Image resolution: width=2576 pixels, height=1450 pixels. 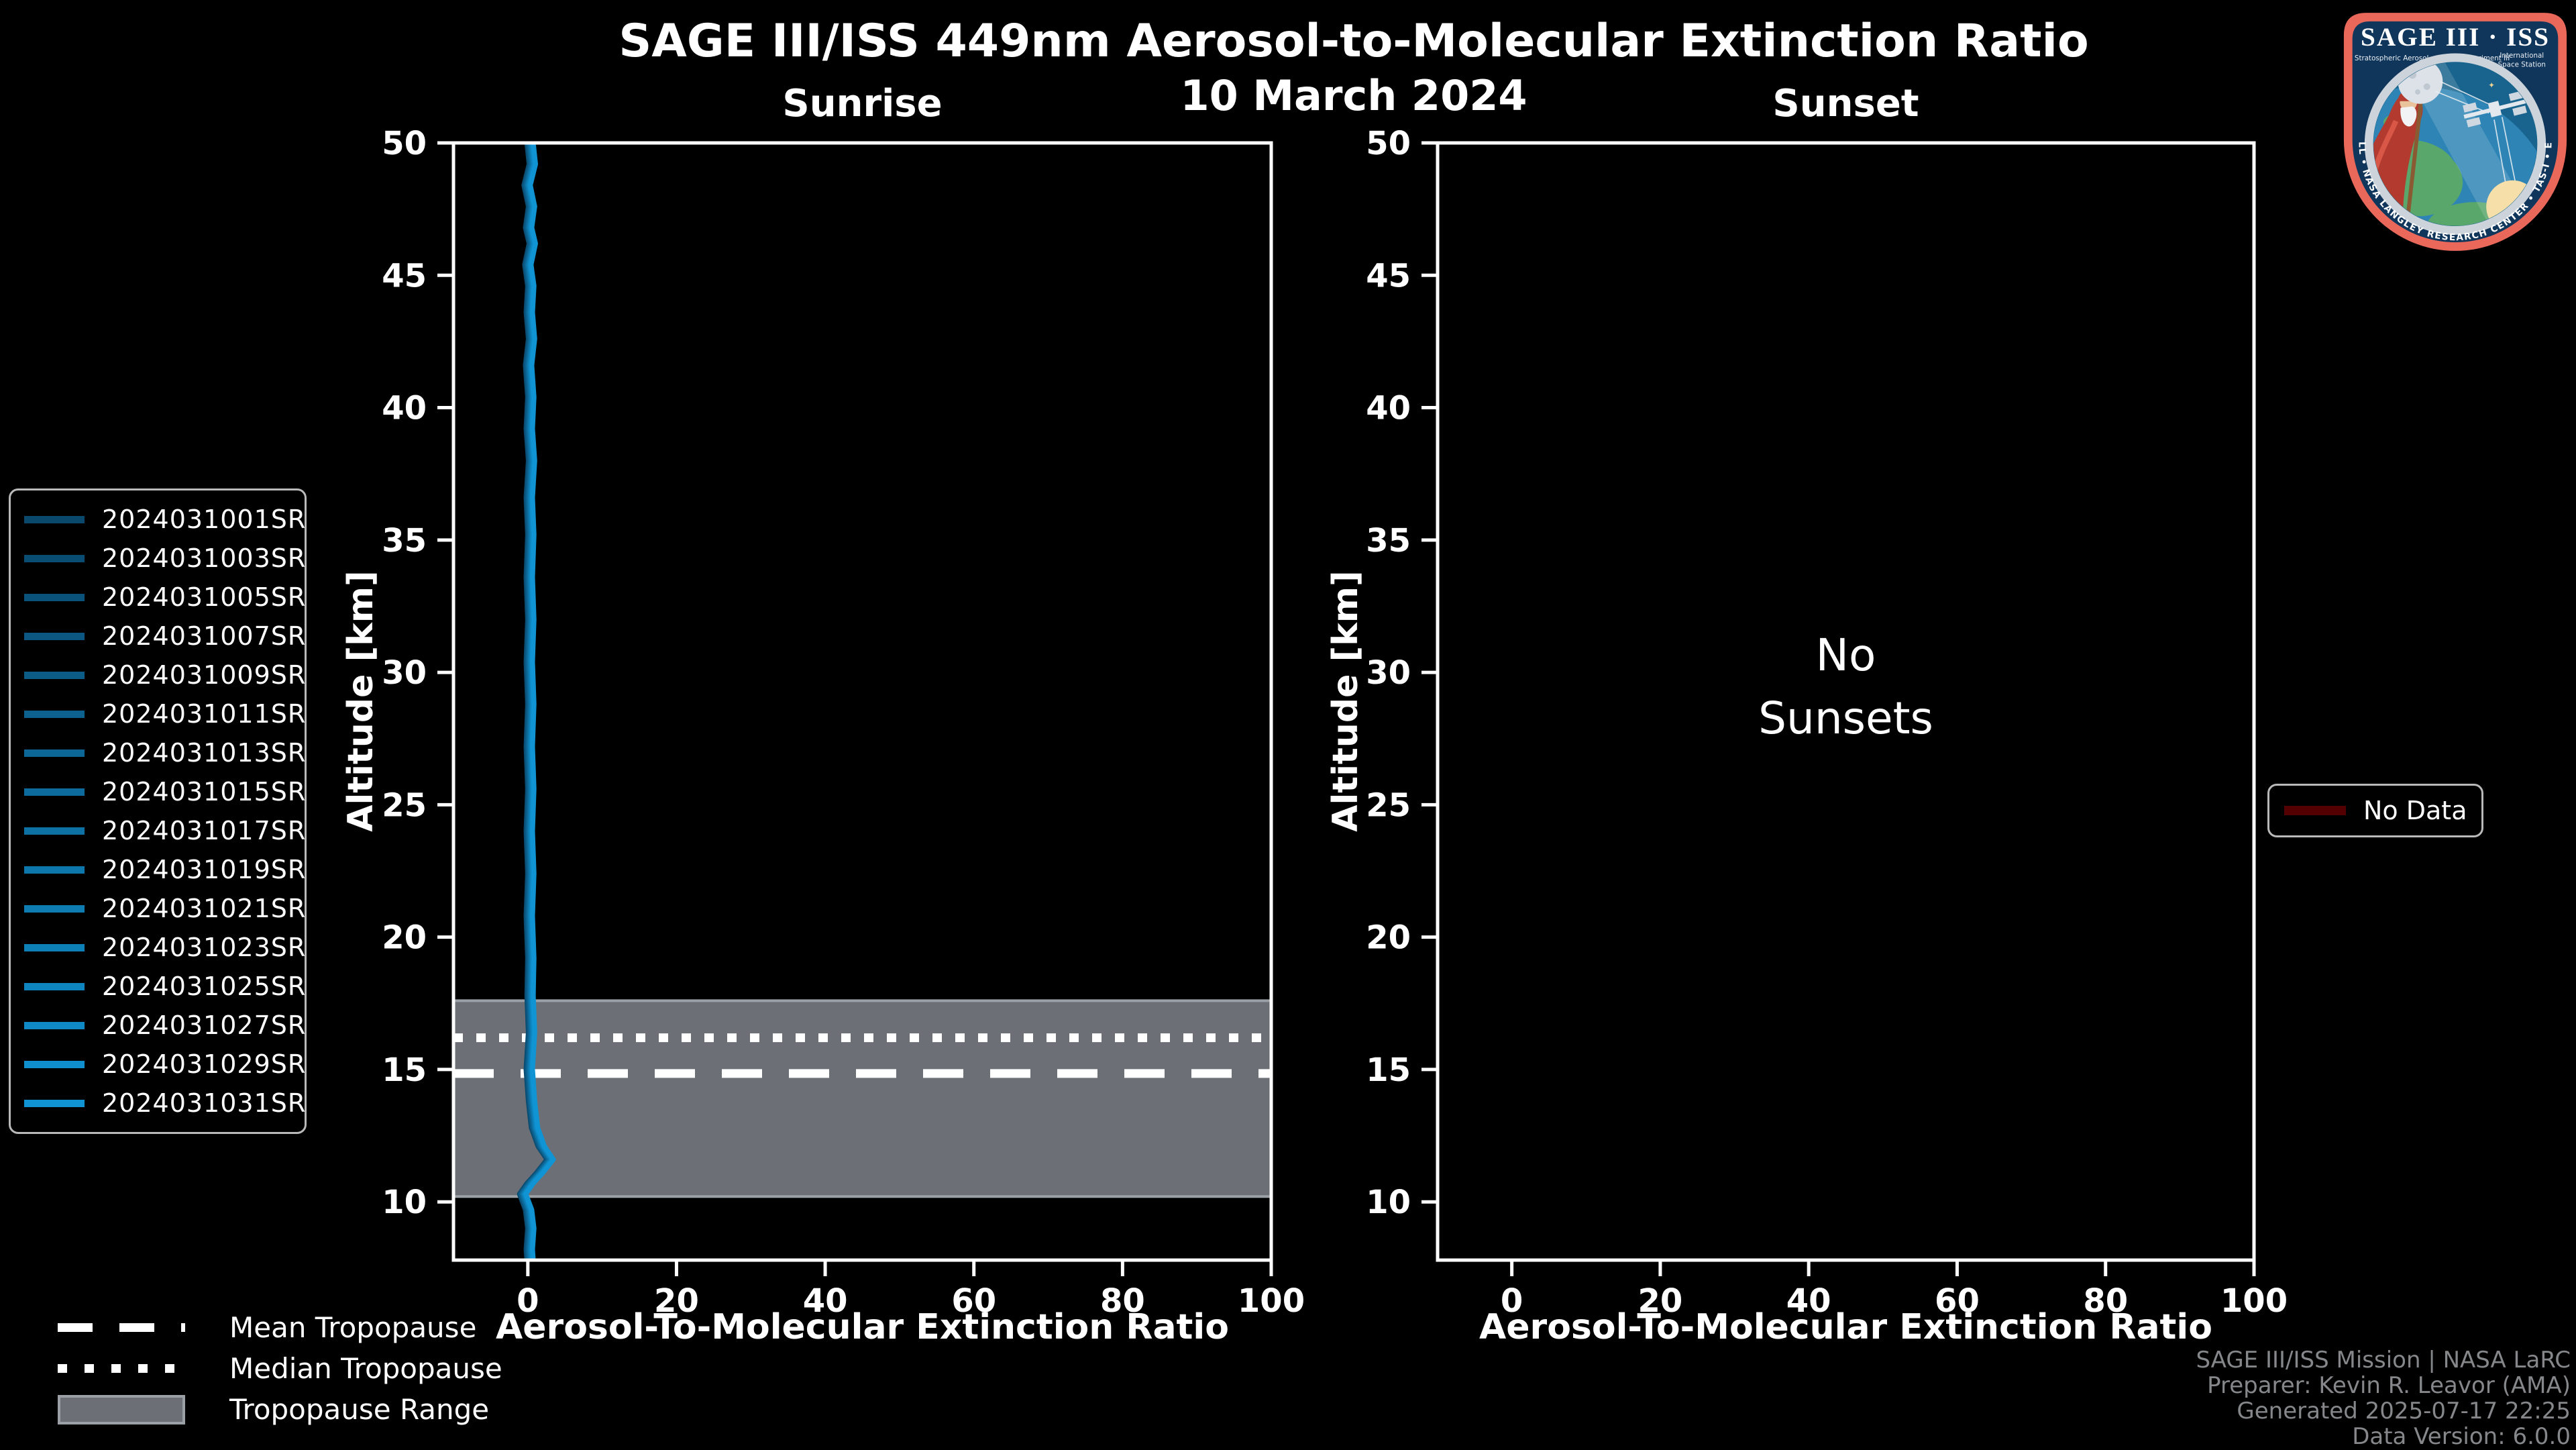 What do you see at coordinates (2522, 56) in the screenshot?
I see `patch-iss-line1: International` at bounding box center [2522, 56].